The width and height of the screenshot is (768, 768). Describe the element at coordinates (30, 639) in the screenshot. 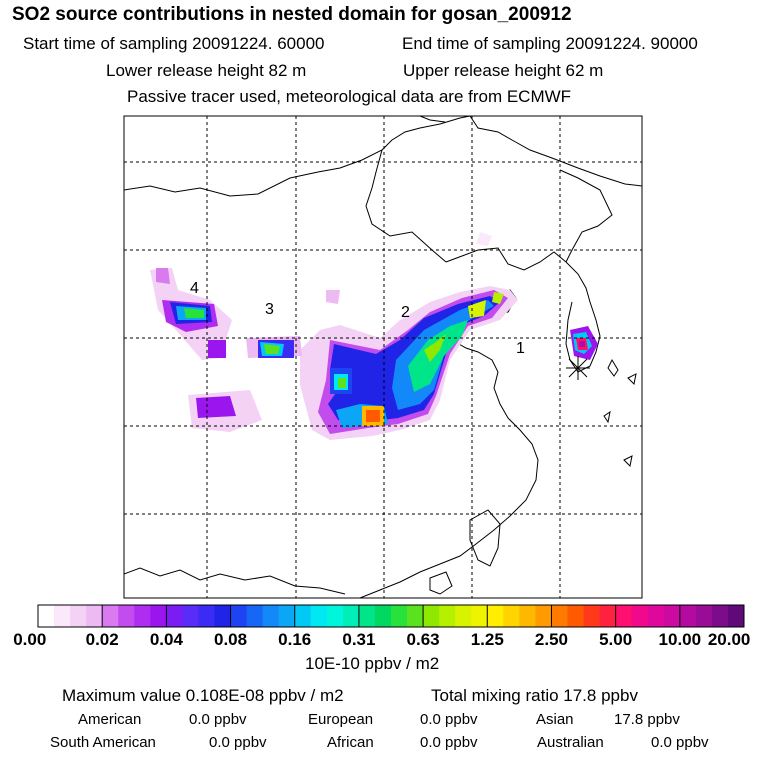

I see `colorbar-tick-label: 0.00` at that location.